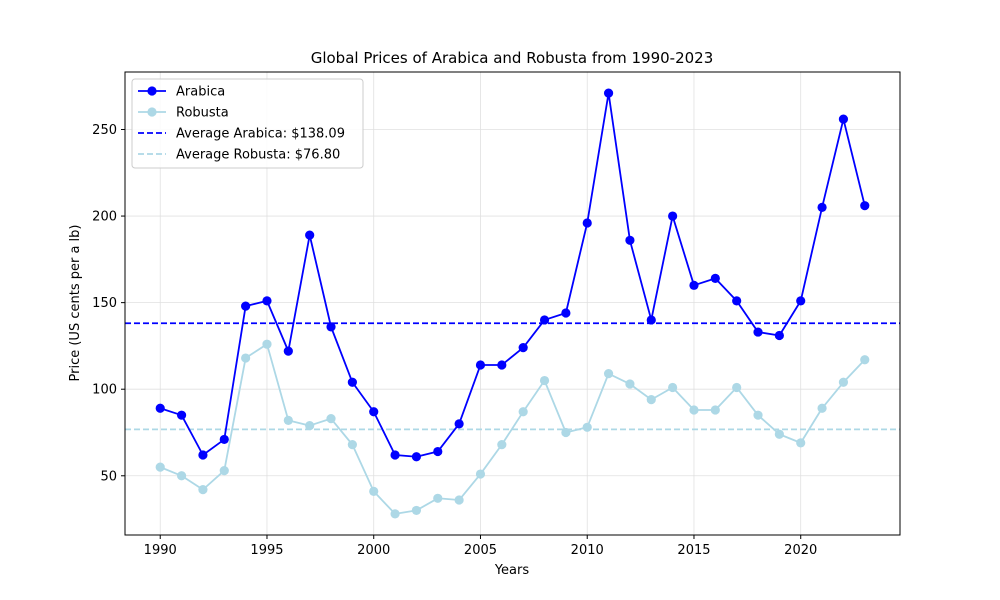 This screenshot has height=600, width=1000. I want to click on y-tick-label: 150, so click(104, 303).